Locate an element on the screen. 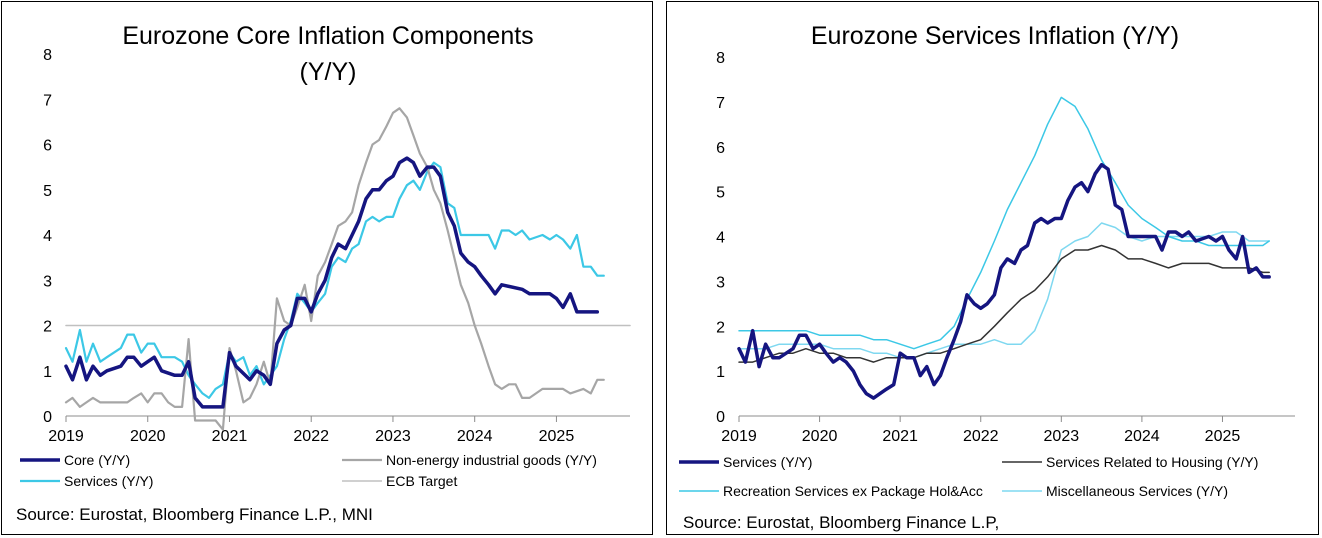  legend-label: Non-energy industrial goods (Y/Y) is located at coordinates (491, 460).